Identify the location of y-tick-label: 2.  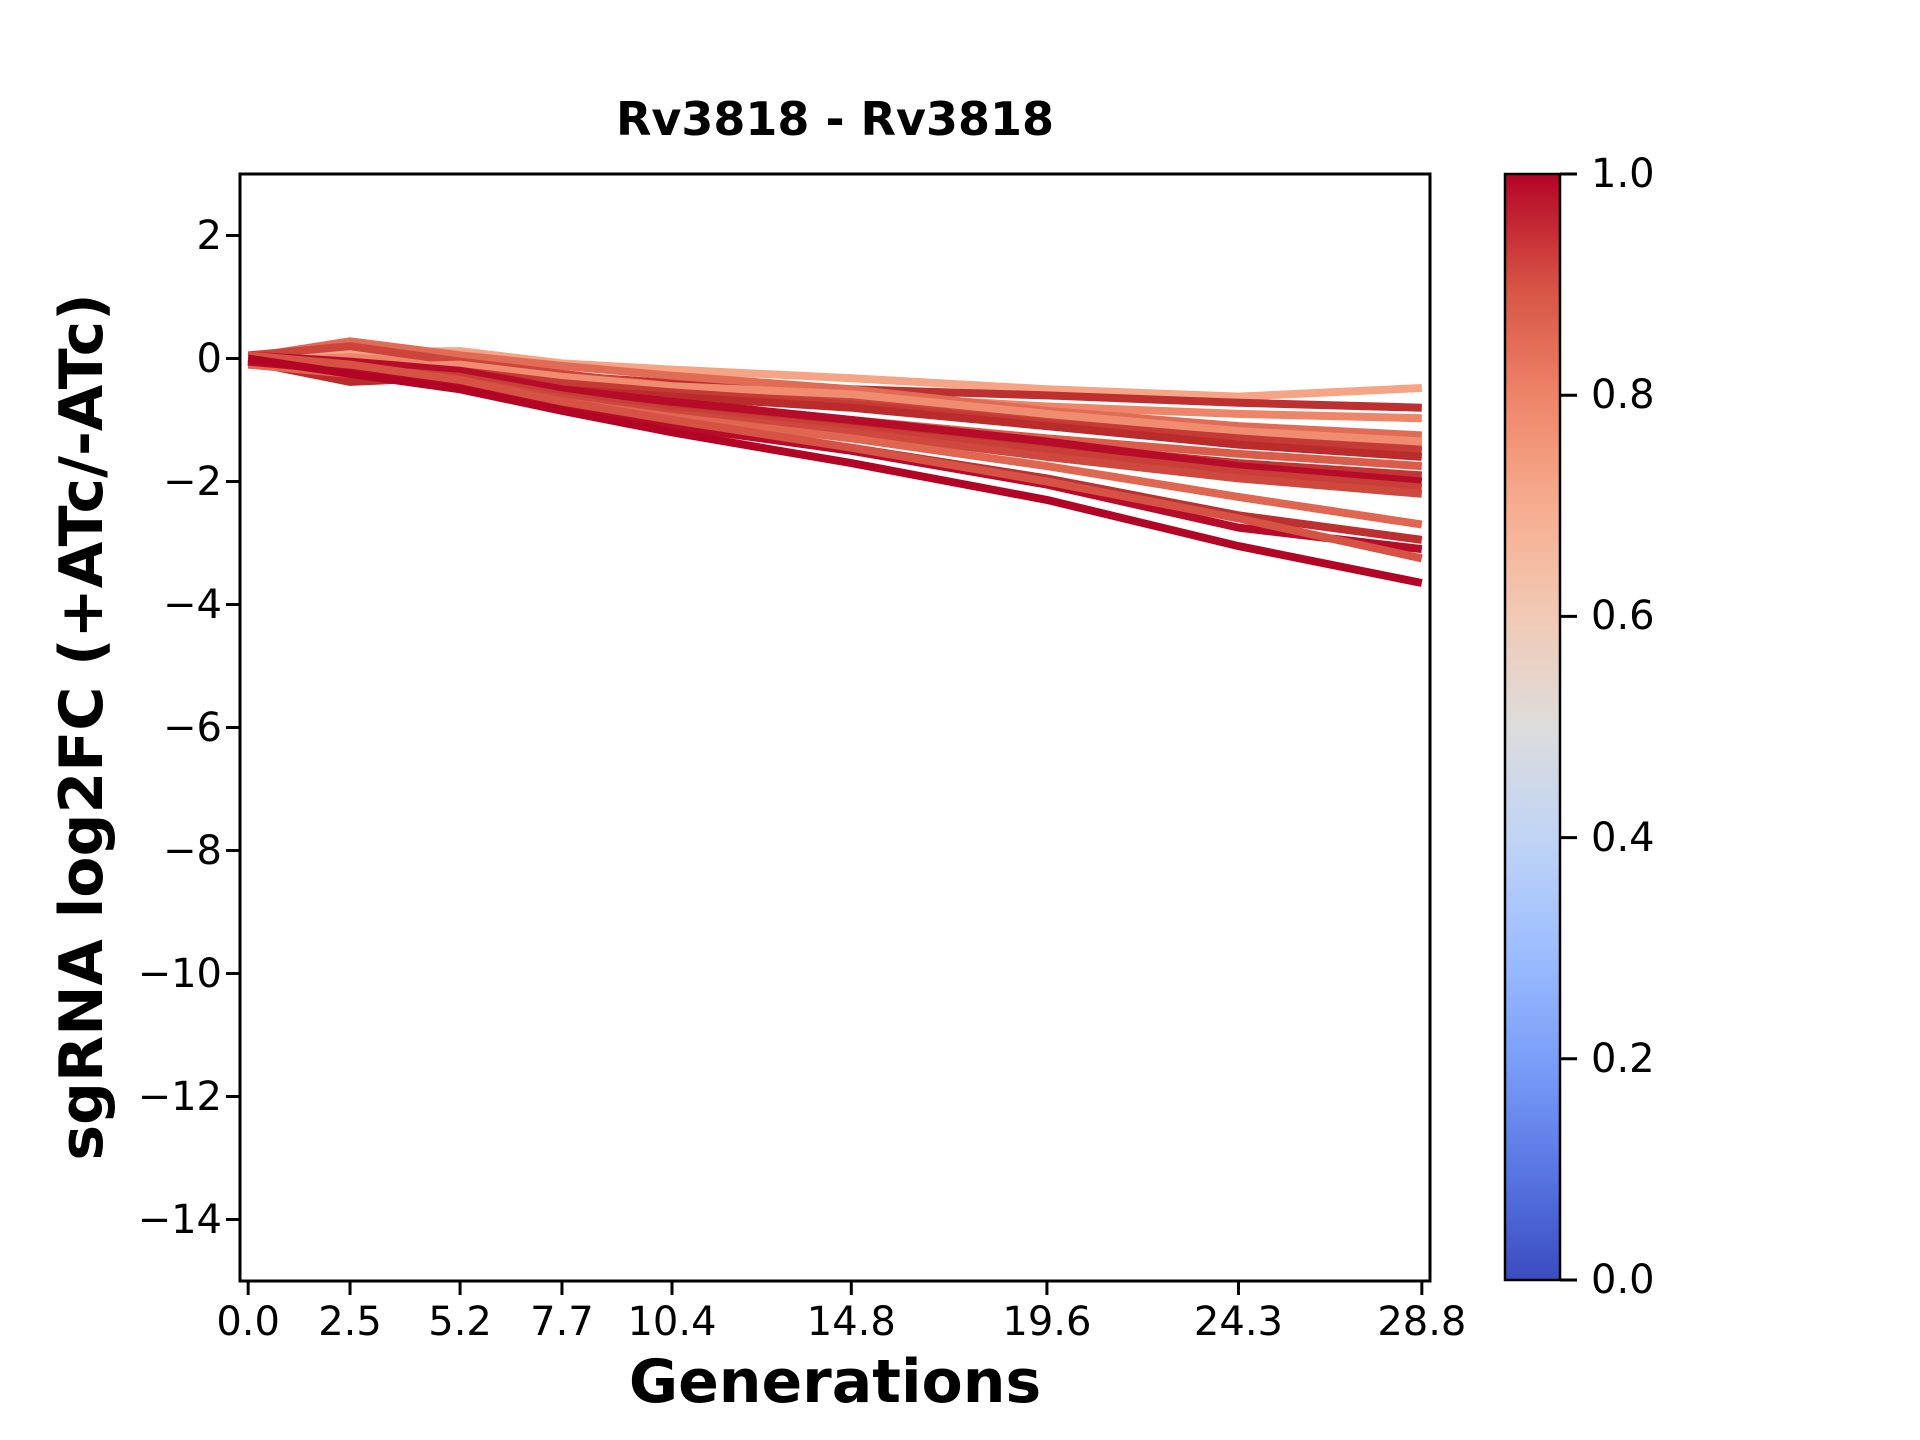
(209, 235).